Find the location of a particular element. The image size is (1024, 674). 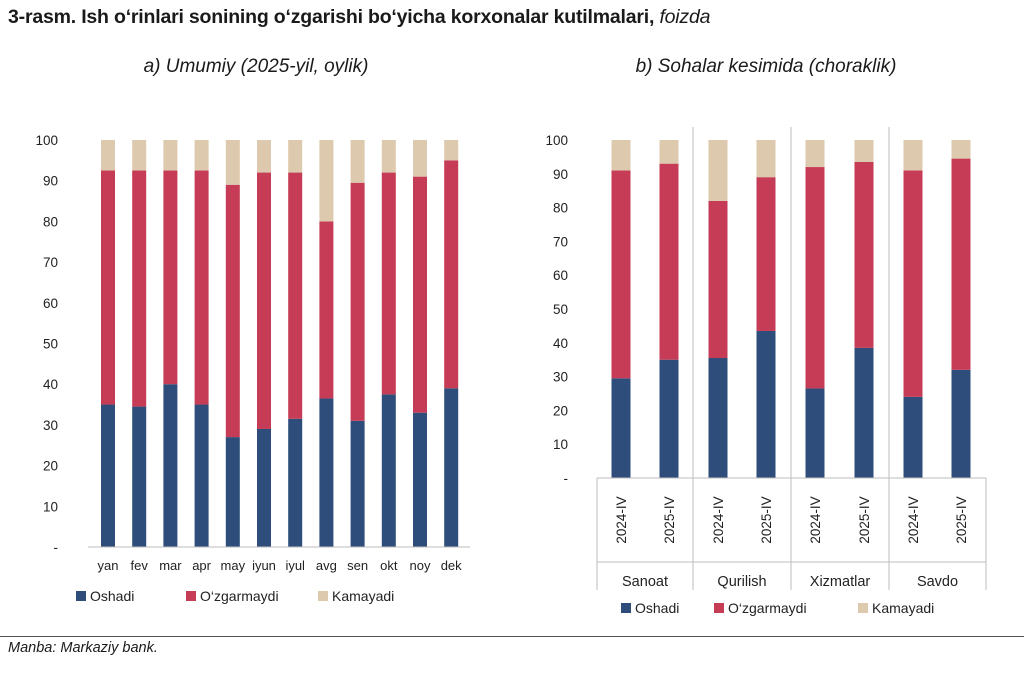

chart-b-group-label-qurilish: Qurilish is located at coordinates (741, 582).